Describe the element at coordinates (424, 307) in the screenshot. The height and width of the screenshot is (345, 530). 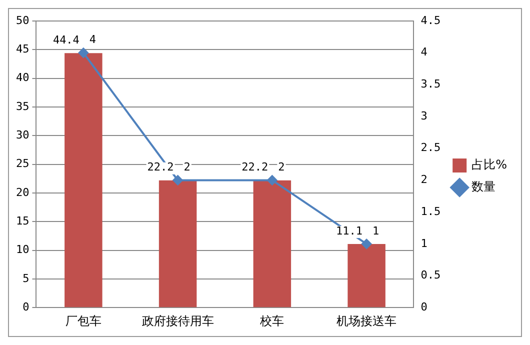
I see `y2-tick-label: 0` at that location.